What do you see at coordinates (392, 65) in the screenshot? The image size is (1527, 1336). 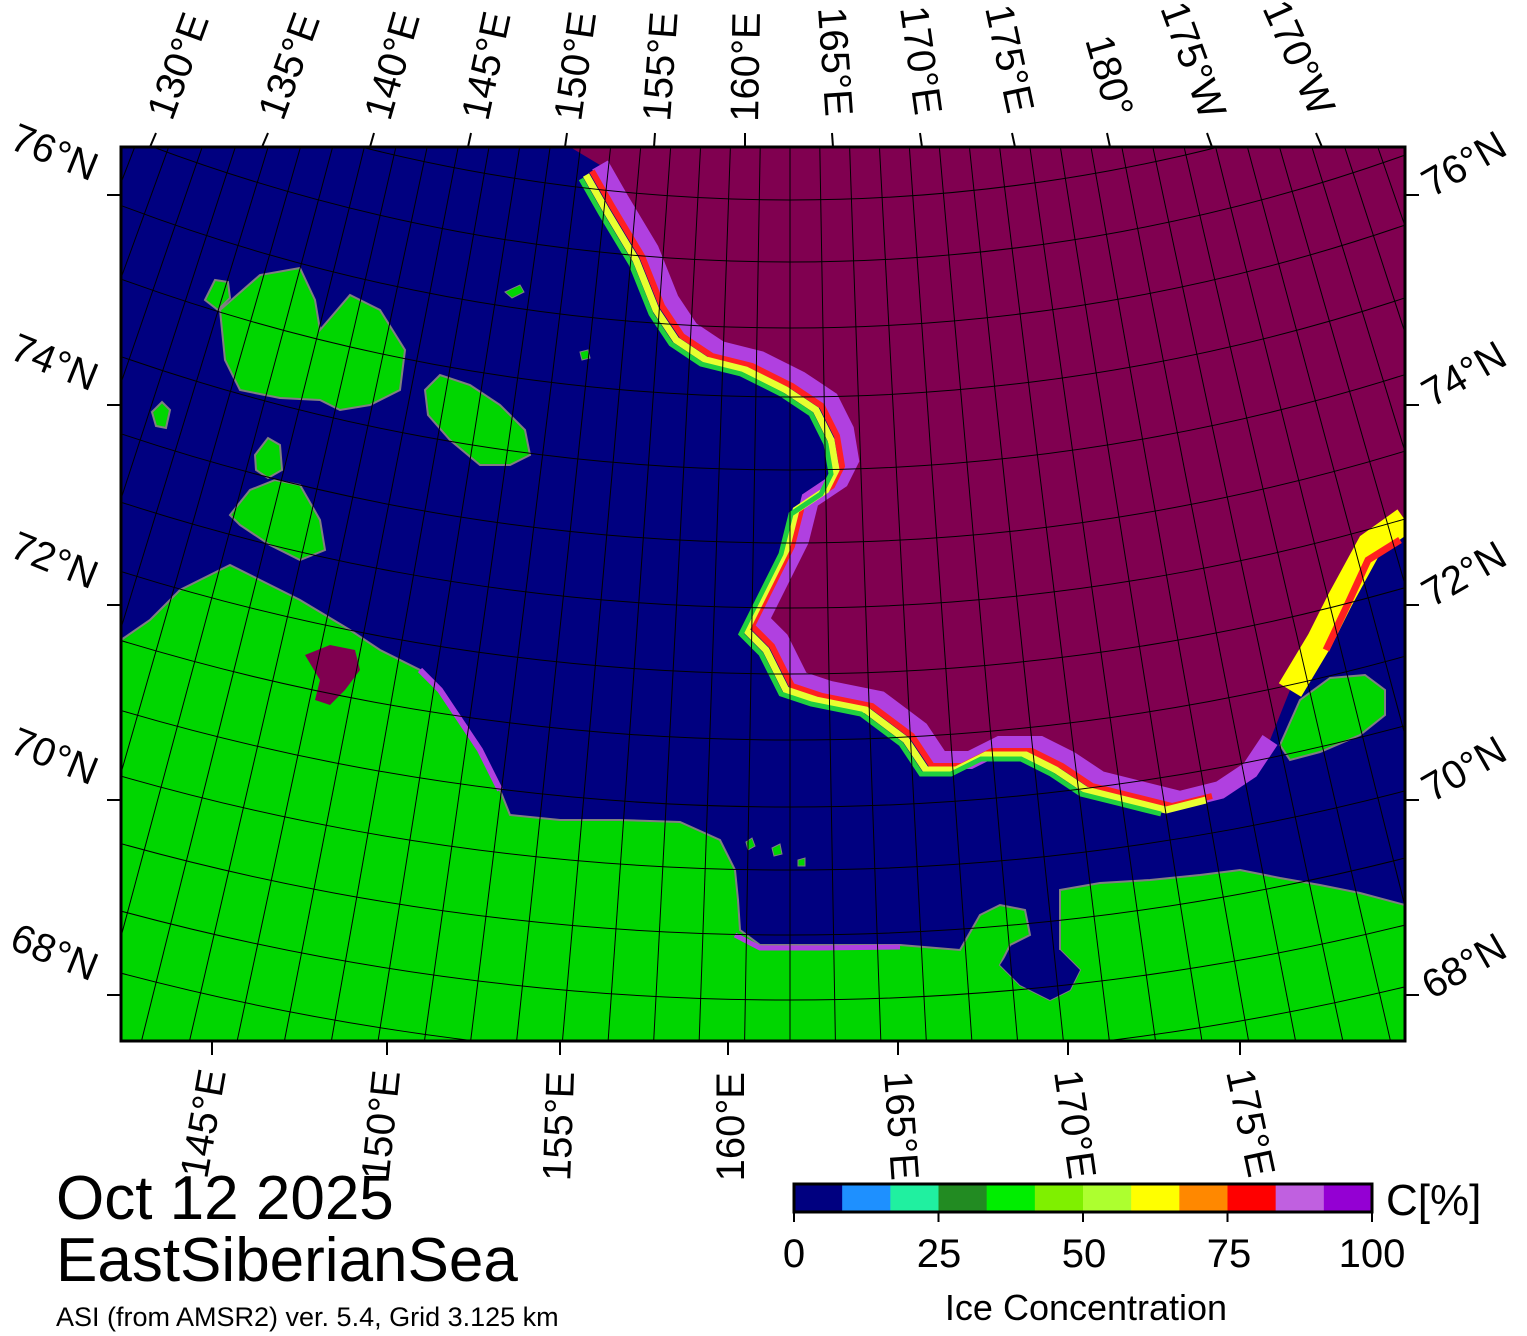 I see `top-lon-label: 140°E` at bounding box center [392, 65].